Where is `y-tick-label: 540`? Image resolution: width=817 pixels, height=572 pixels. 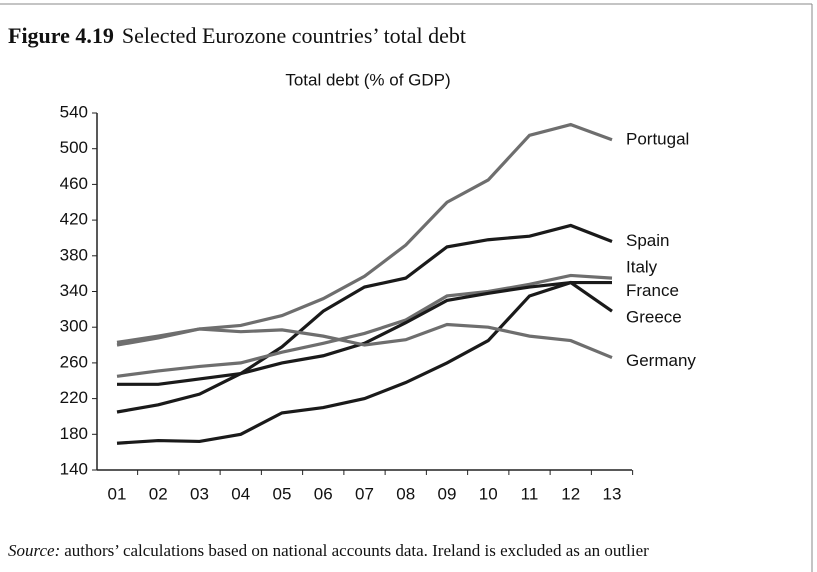
y-tick-label: 540 is located at coordinates (74, 111).